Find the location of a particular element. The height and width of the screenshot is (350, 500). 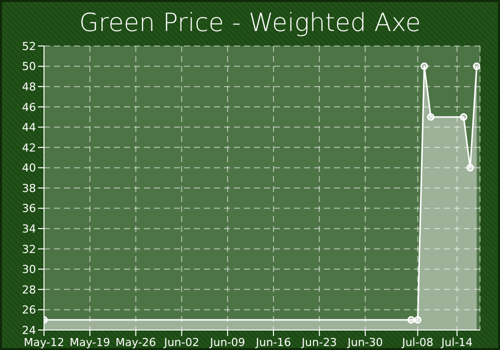

x-tick-label: May-26 is located at coordinates (136, 342).